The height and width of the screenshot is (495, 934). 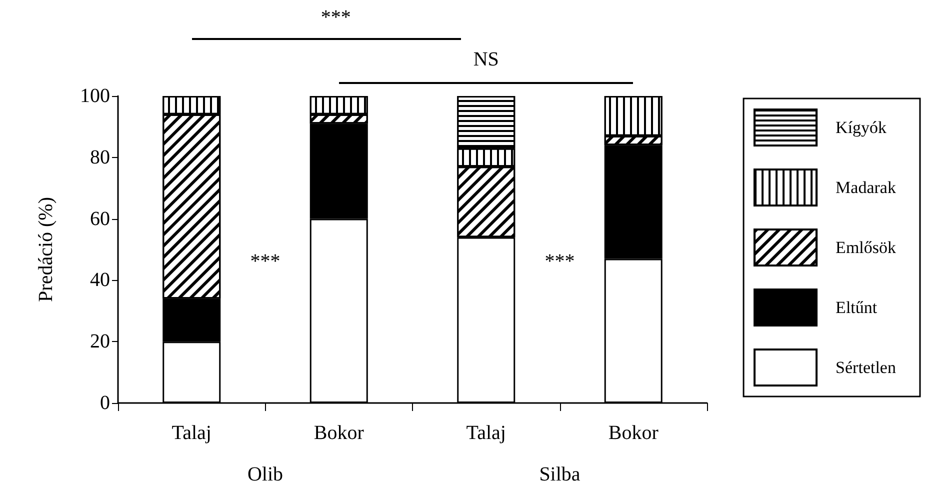 I want to click on legend-label: Madarak, so click(x=866, y=187).